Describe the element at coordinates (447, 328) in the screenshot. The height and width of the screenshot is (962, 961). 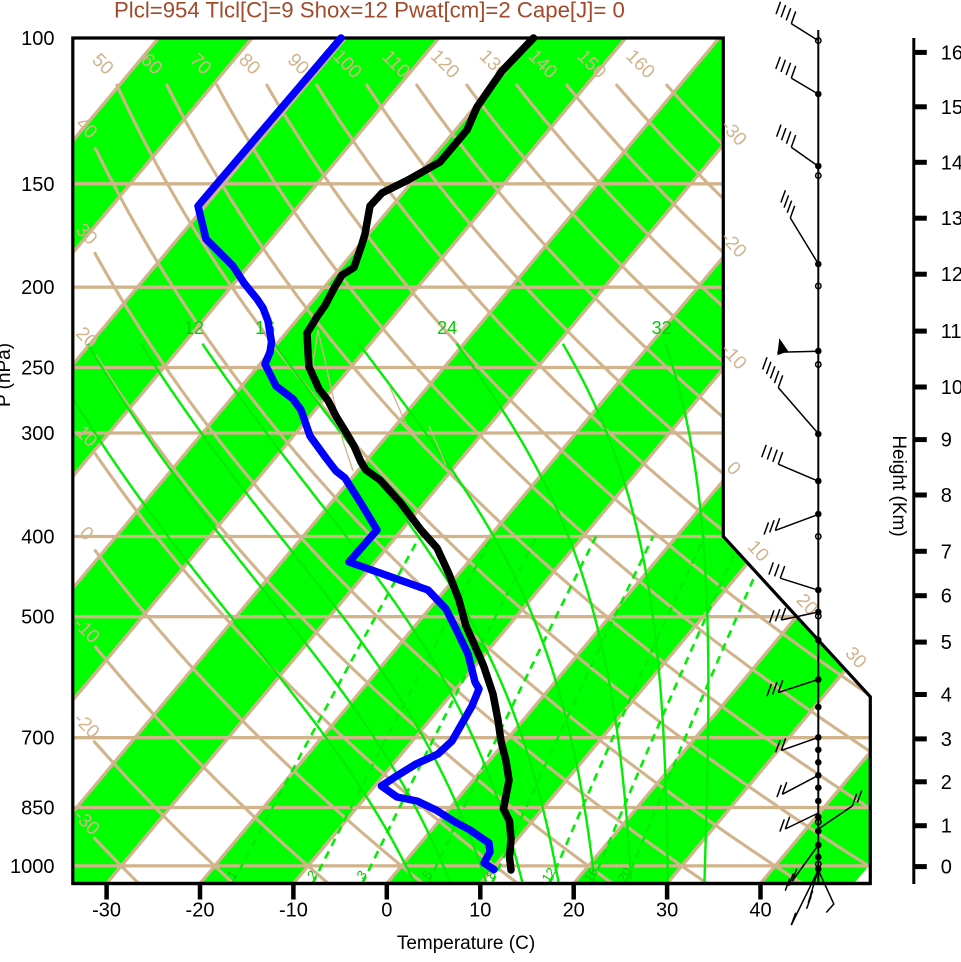
I see `svg-text: 24` at that location.